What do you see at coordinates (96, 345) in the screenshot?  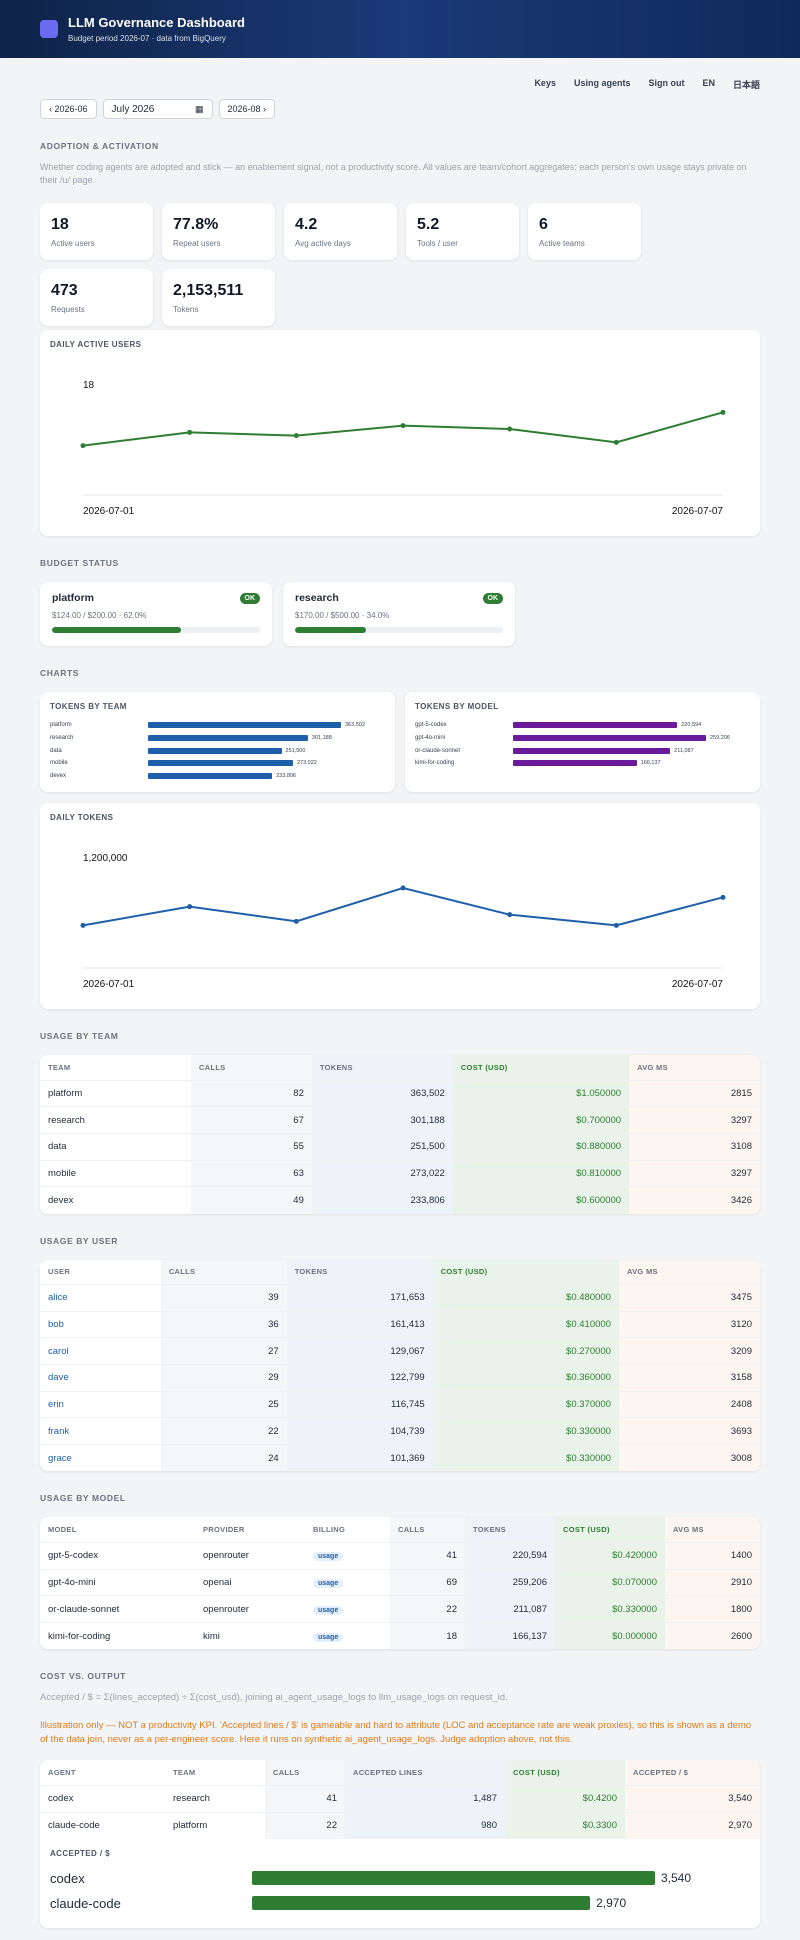 I see `dau-chart-title: DAILY ACTIVE USERS` at bounding box center [96, 345].